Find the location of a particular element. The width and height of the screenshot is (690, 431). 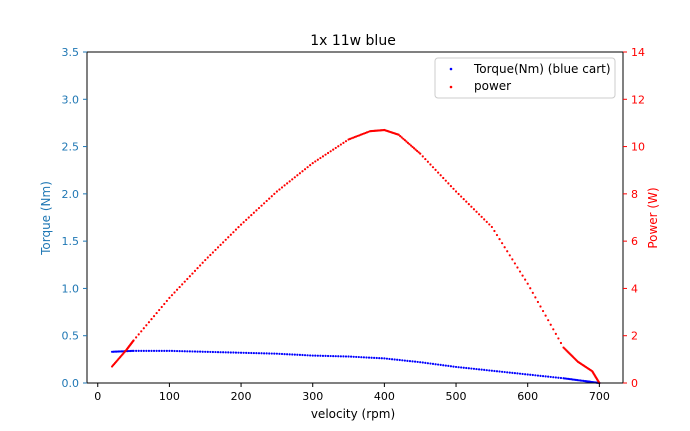

y-left-tick-label: 3.0 is located at coordinates (71, 99).